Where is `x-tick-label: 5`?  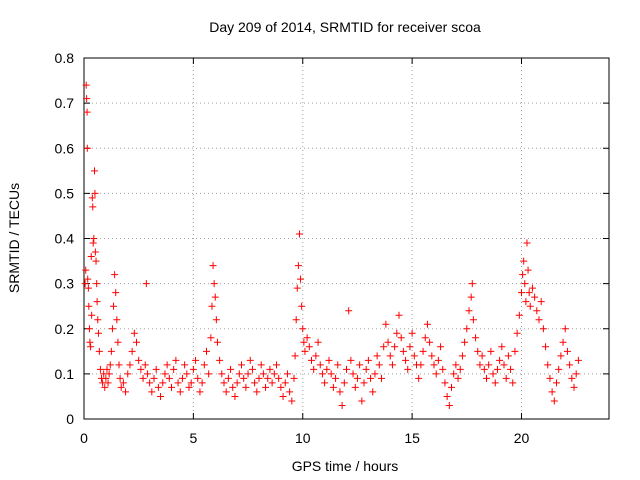
x-tick-label: 5 is located at coordinates (193, 438).